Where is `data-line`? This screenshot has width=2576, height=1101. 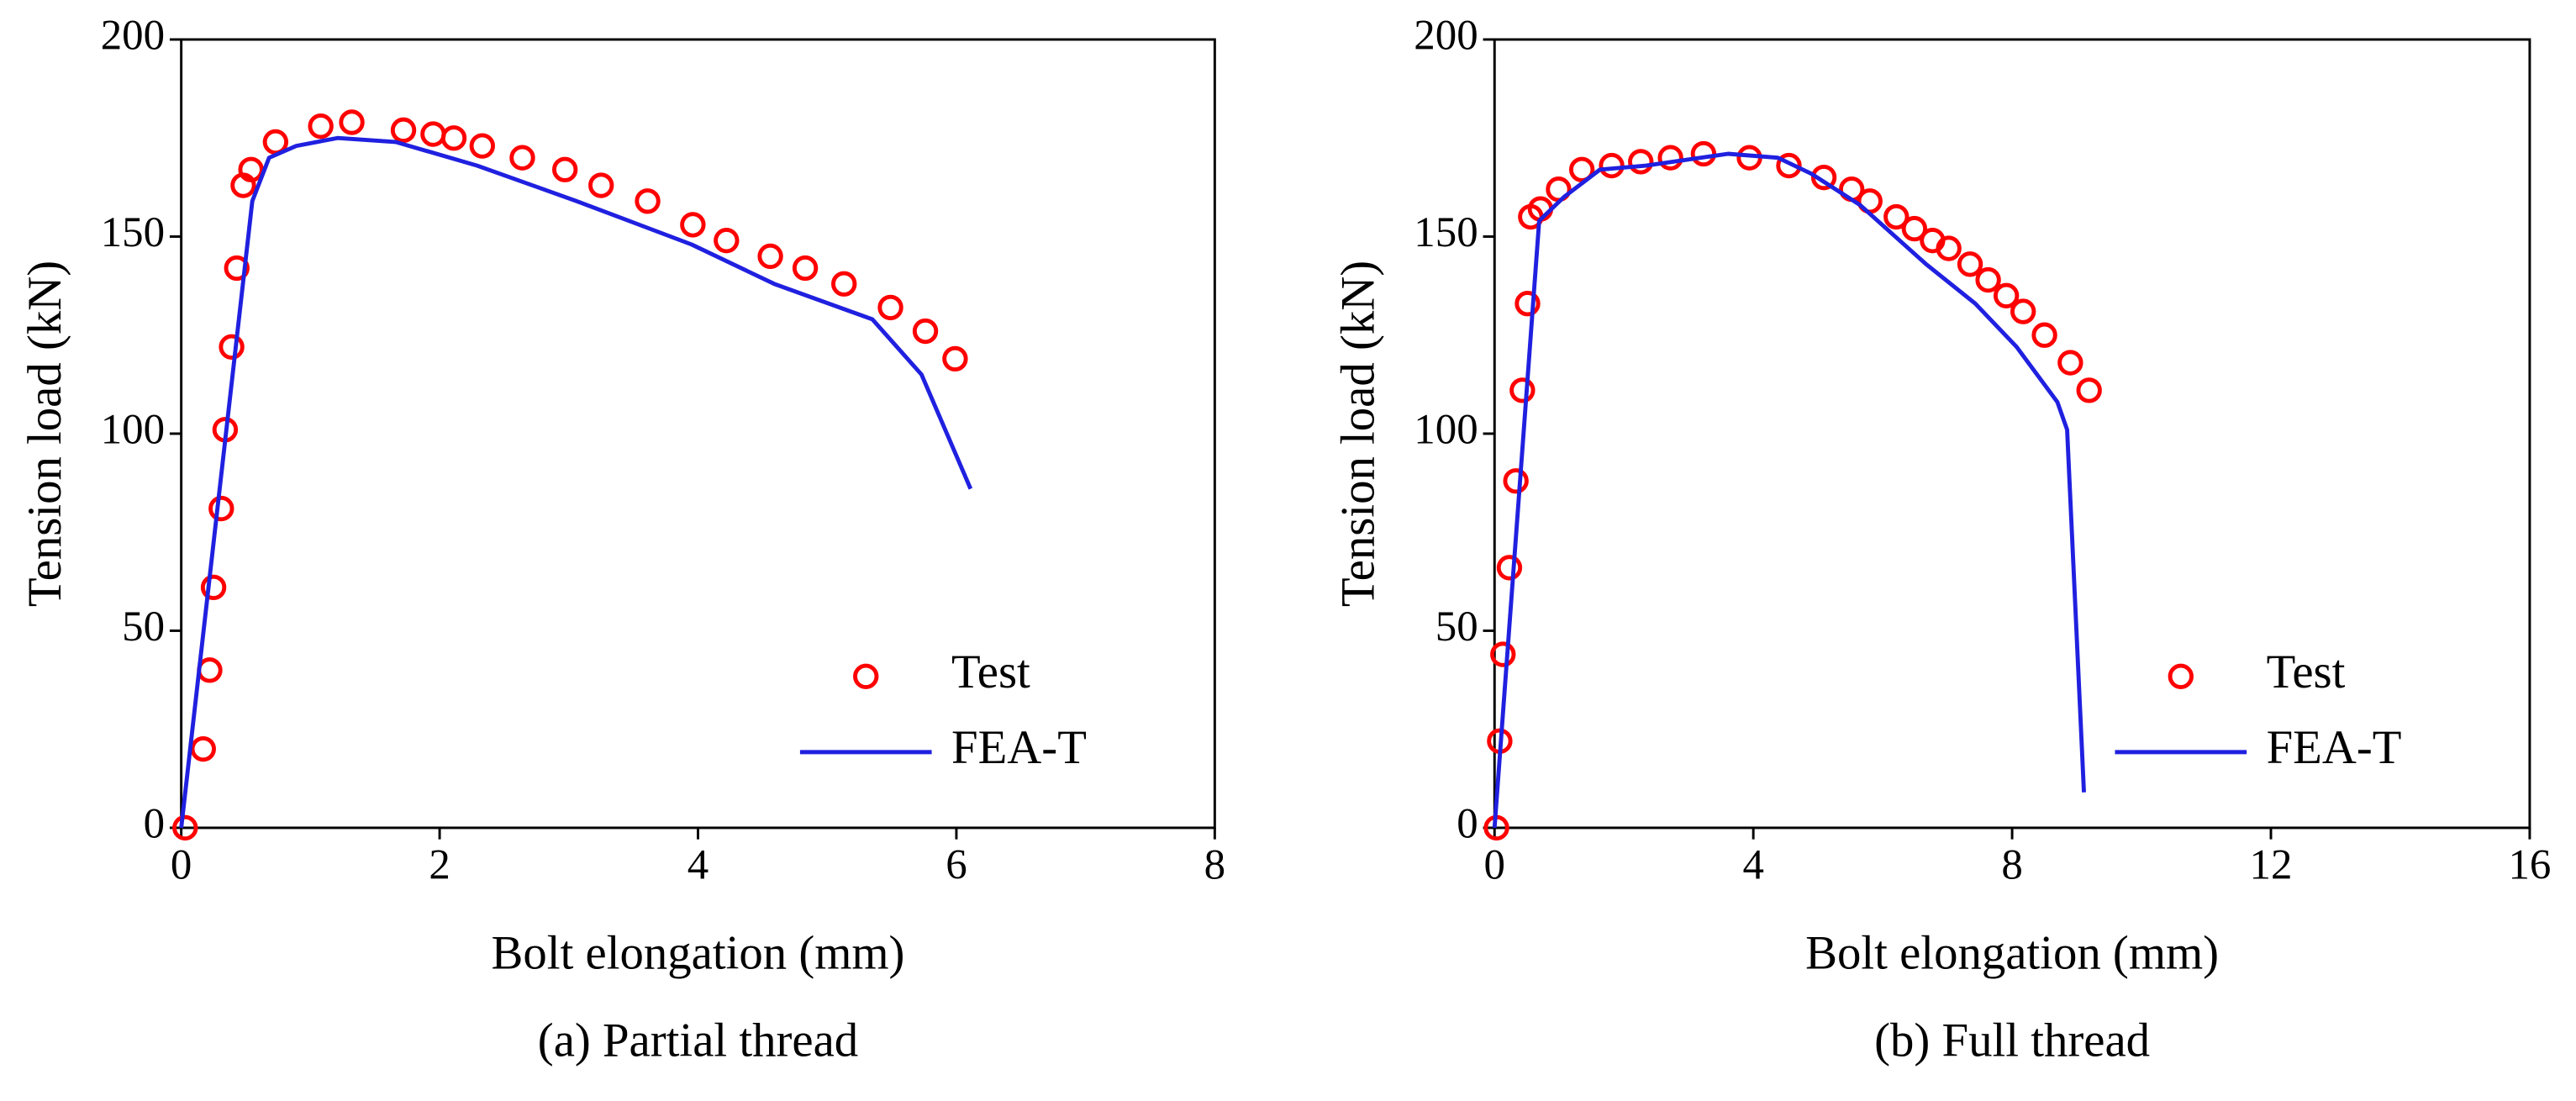 data-line is located at coordinates (1789, 490).